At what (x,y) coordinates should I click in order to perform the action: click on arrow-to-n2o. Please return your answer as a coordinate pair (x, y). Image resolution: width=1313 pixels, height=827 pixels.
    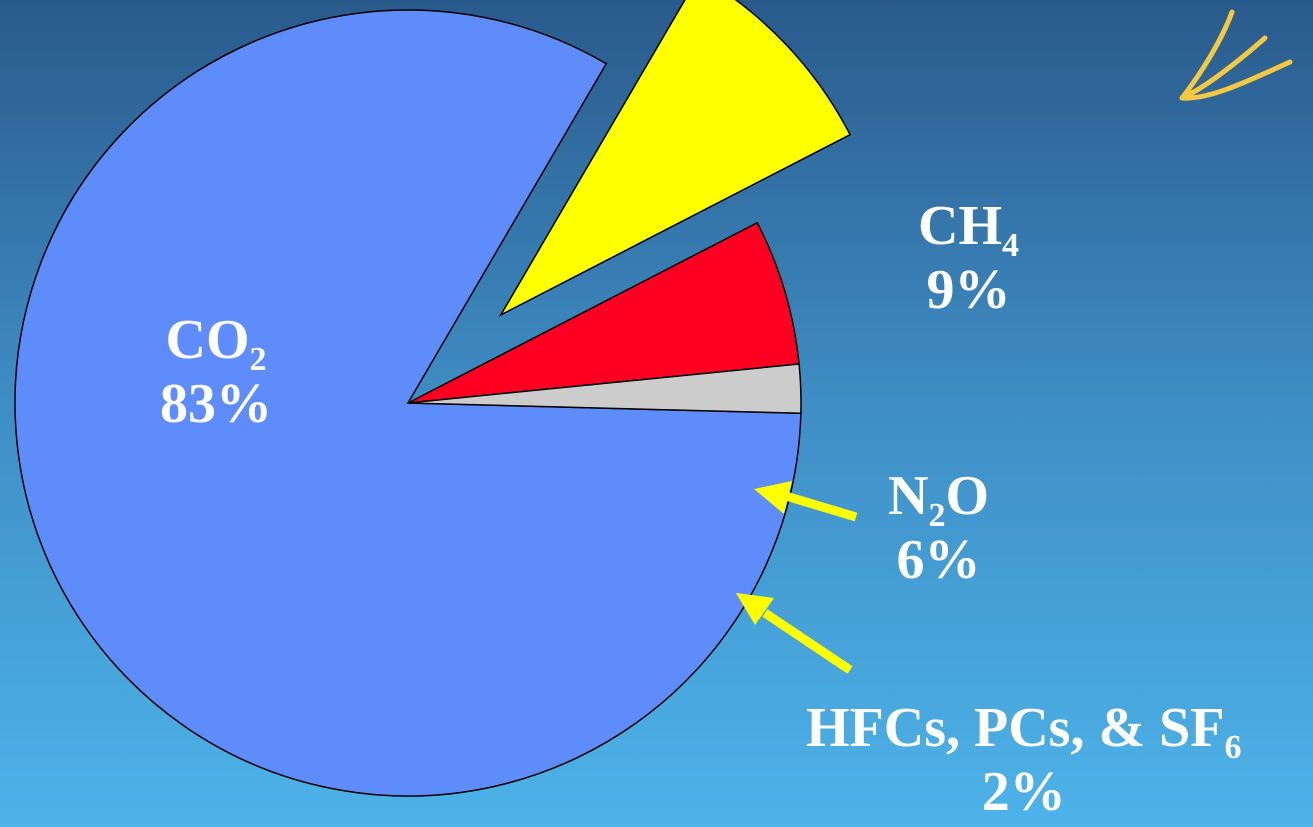
    Looking at the image, I should click on (806, 501).